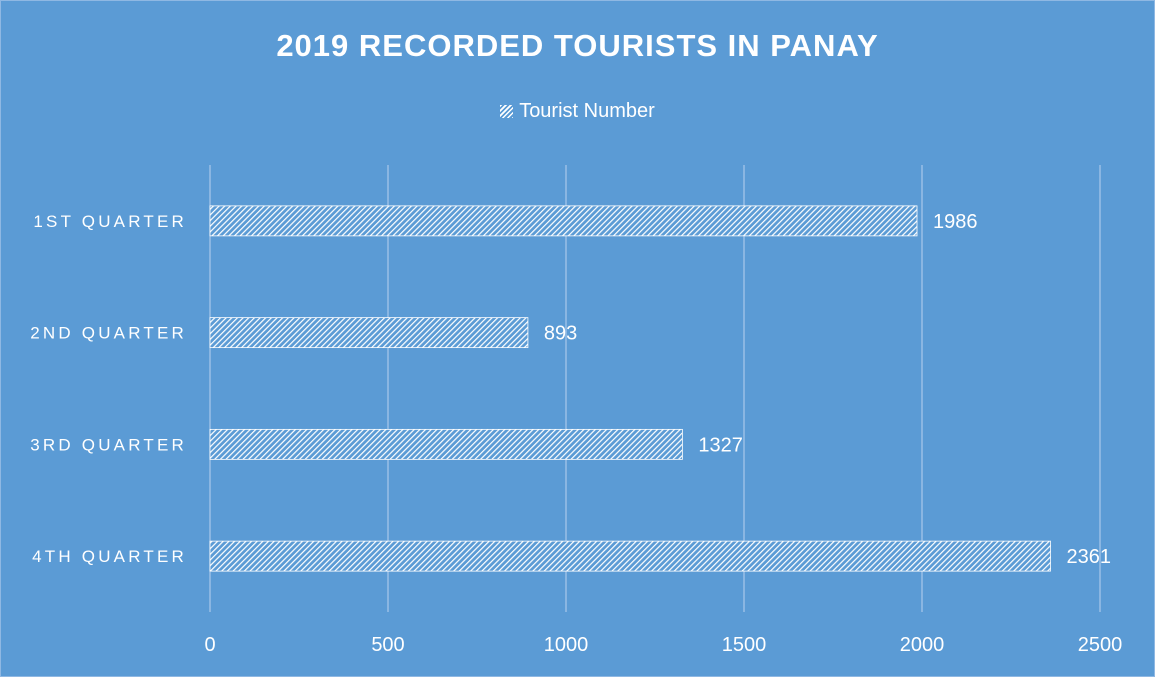 The height and width of the screenshot is (677, 1155). Describe the element at coordinates (1089, 557) in the screenshot. I see `data-label: 2361` at that location.